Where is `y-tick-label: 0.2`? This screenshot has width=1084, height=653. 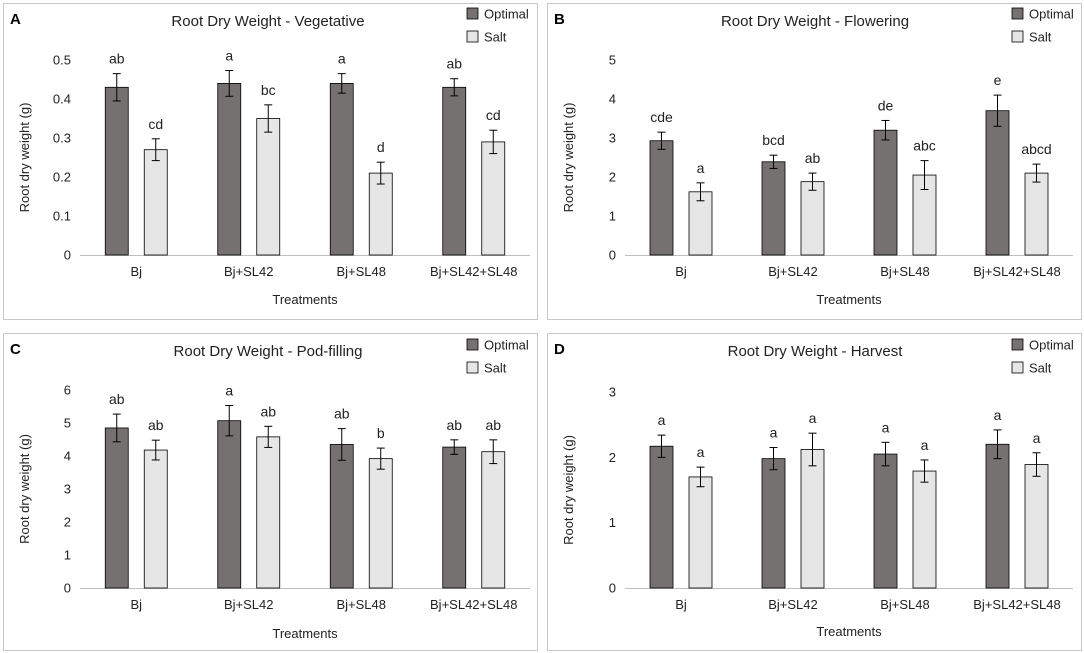 y-tick-label: 0.2 is located at coordinates (62, 177).